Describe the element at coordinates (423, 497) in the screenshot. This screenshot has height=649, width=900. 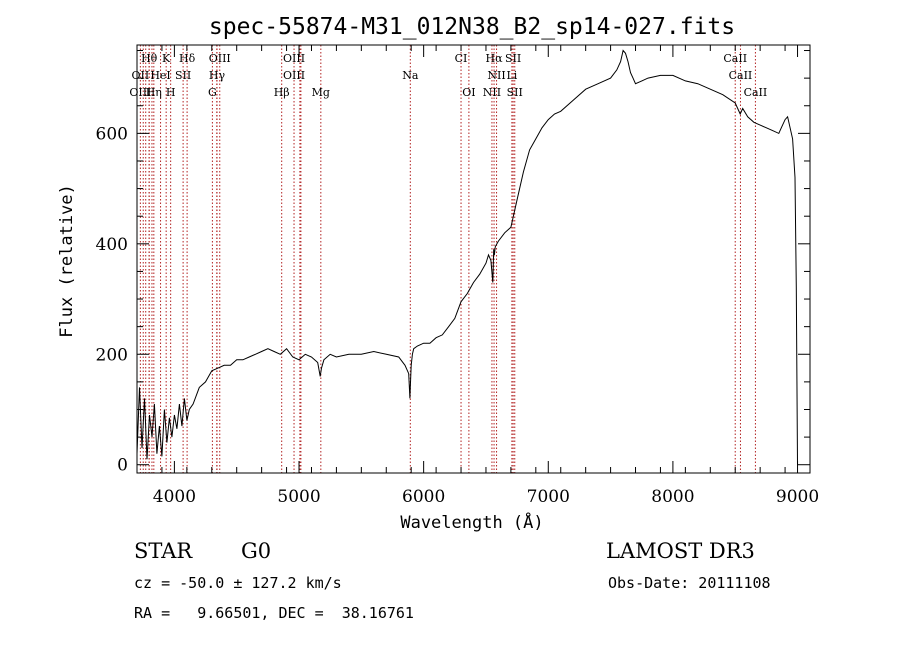
I see `x-tick-label: 6000` at that location.